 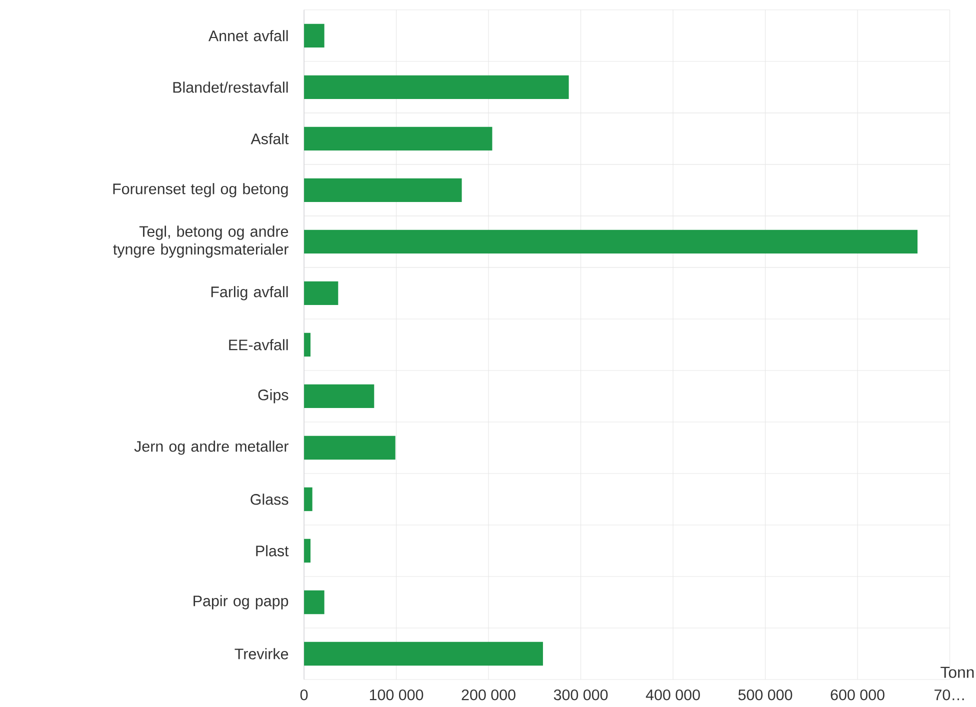 I want to click on x-tick-label: 400 000, so click(x=673, y=694).